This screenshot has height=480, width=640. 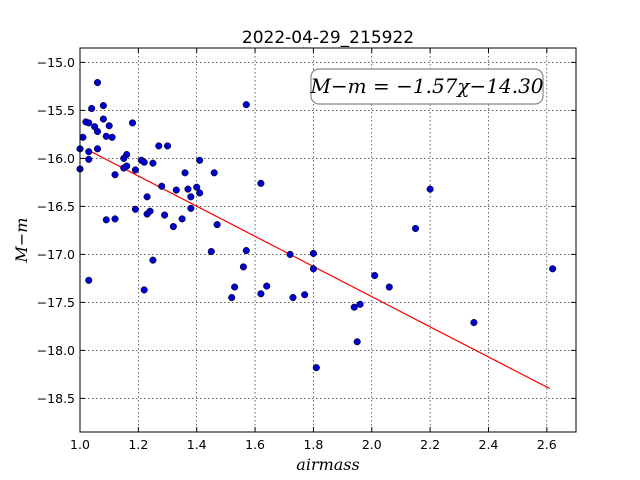 I want to click on y-tick-label: −17.5, so click(x=56, y=302).